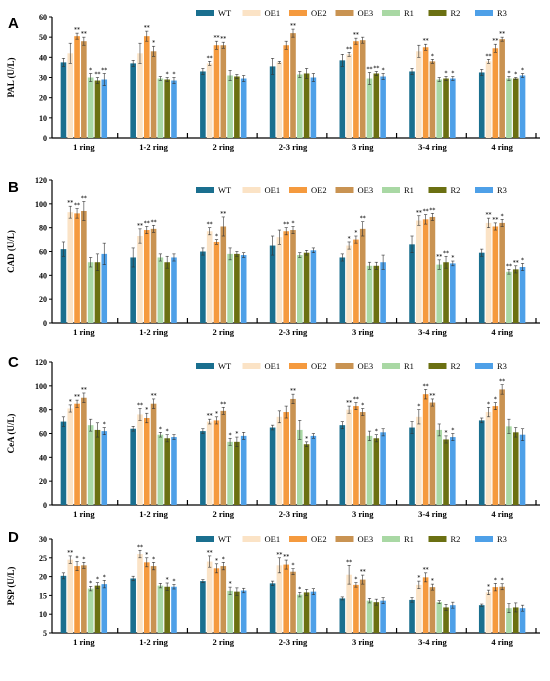 This screenshot has width=550, height=681. Describe the element at coordinates (13, 187) in the screenshot. I see `panel-letter: B` at that location.